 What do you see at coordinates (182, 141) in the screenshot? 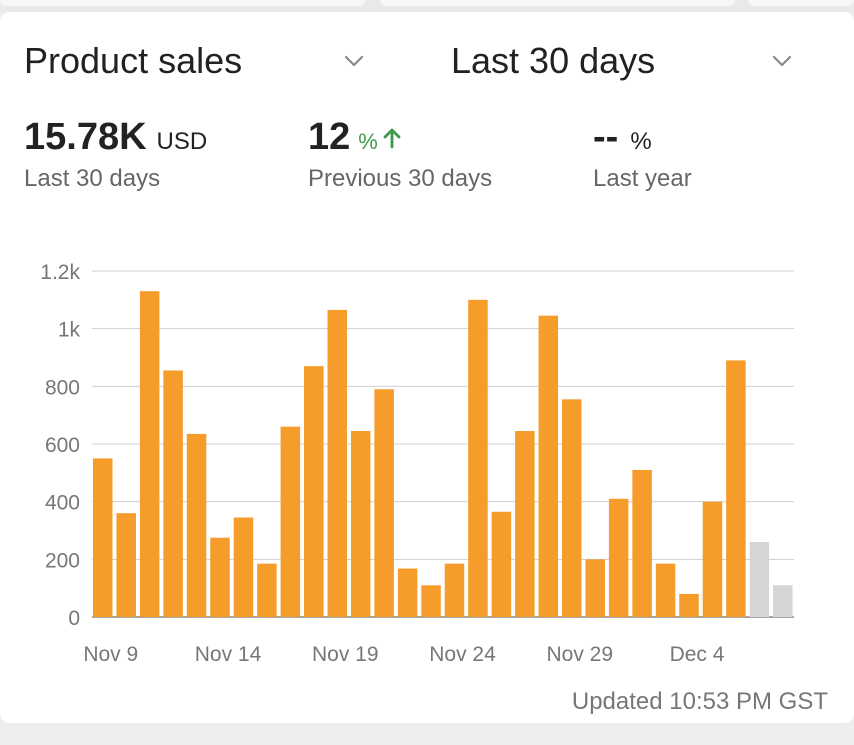
I see `metric-total-unit: USD` at bounding box center [182, 141].